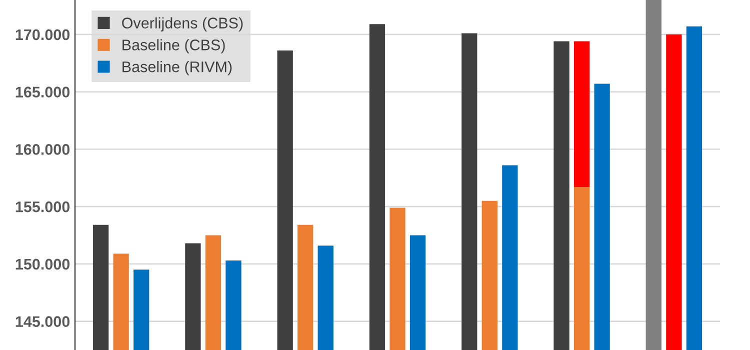 This screenshot has height=350, width=750. Describe the element at coordinates (43, 92) in the screenshot. I see `y-tick-label: 165.000` at that location.